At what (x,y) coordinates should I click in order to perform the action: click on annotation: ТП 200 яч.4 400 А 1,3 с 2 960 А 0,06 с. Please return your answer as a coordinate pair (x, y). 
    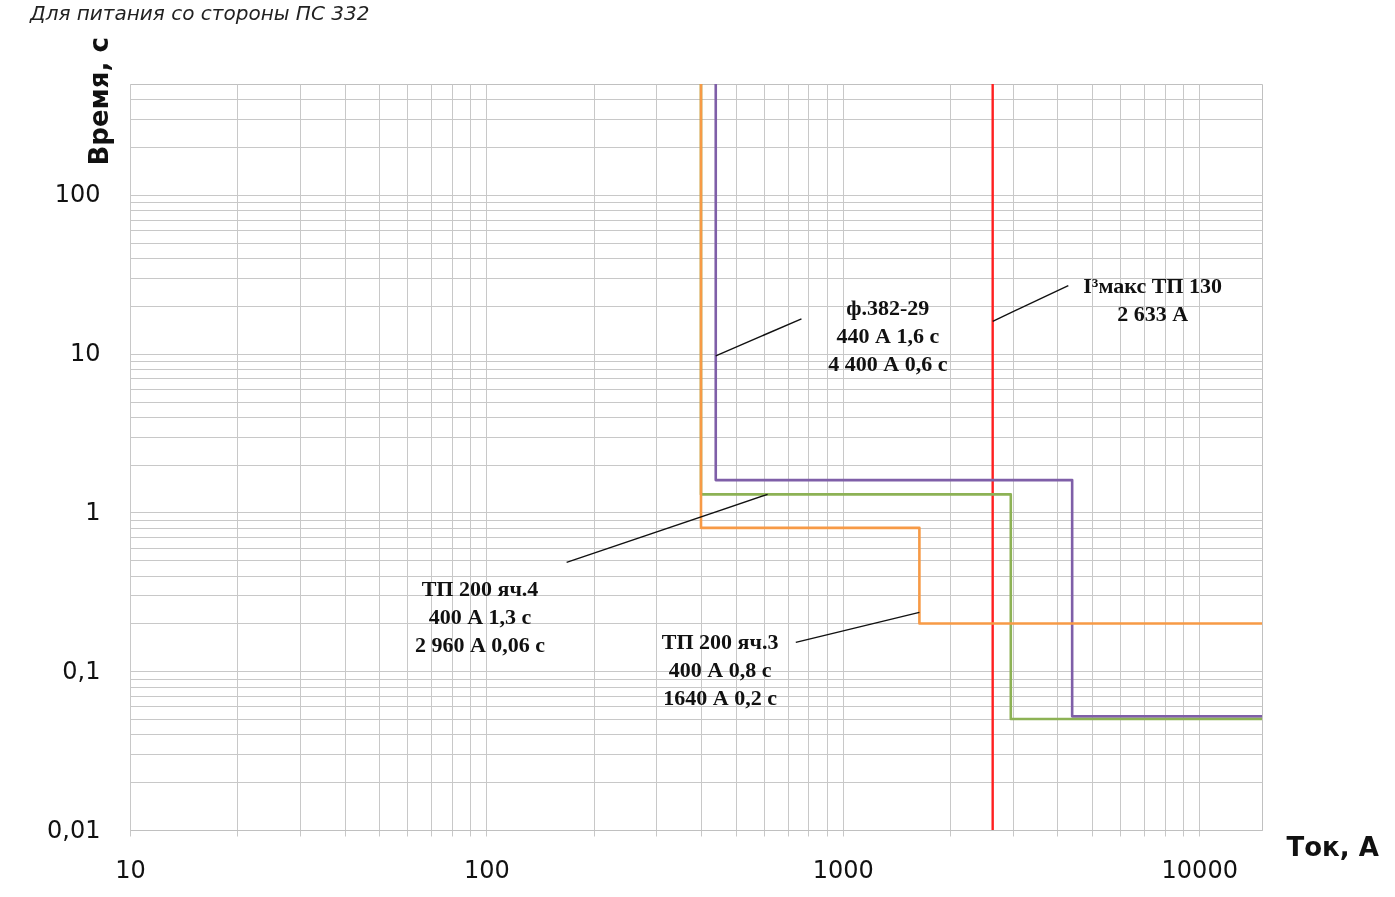
    Looking at the image, I should click on (480, 616).